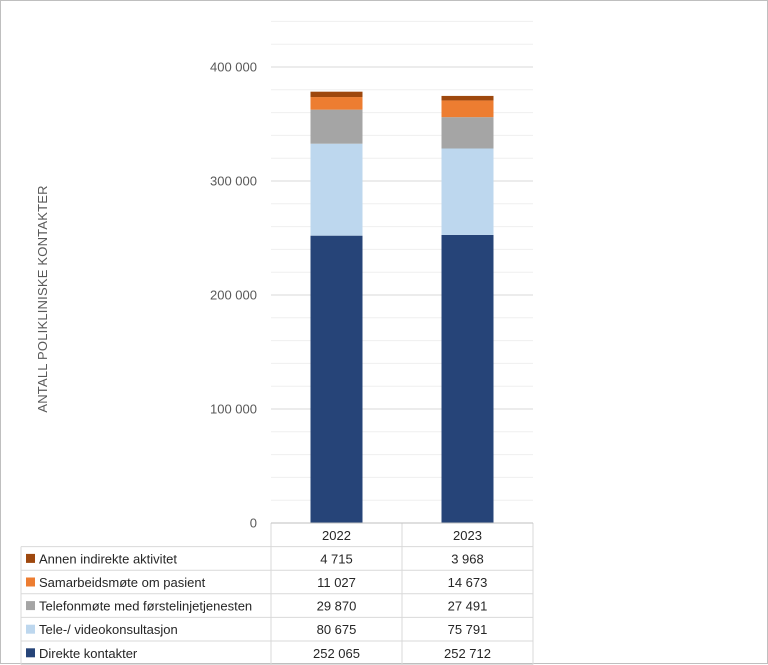 The image size is (768, 665). What do you see at coordinates (337, 606) in the screenshot?
I see `table-value: 29 870` at bounding box center [337, 606].